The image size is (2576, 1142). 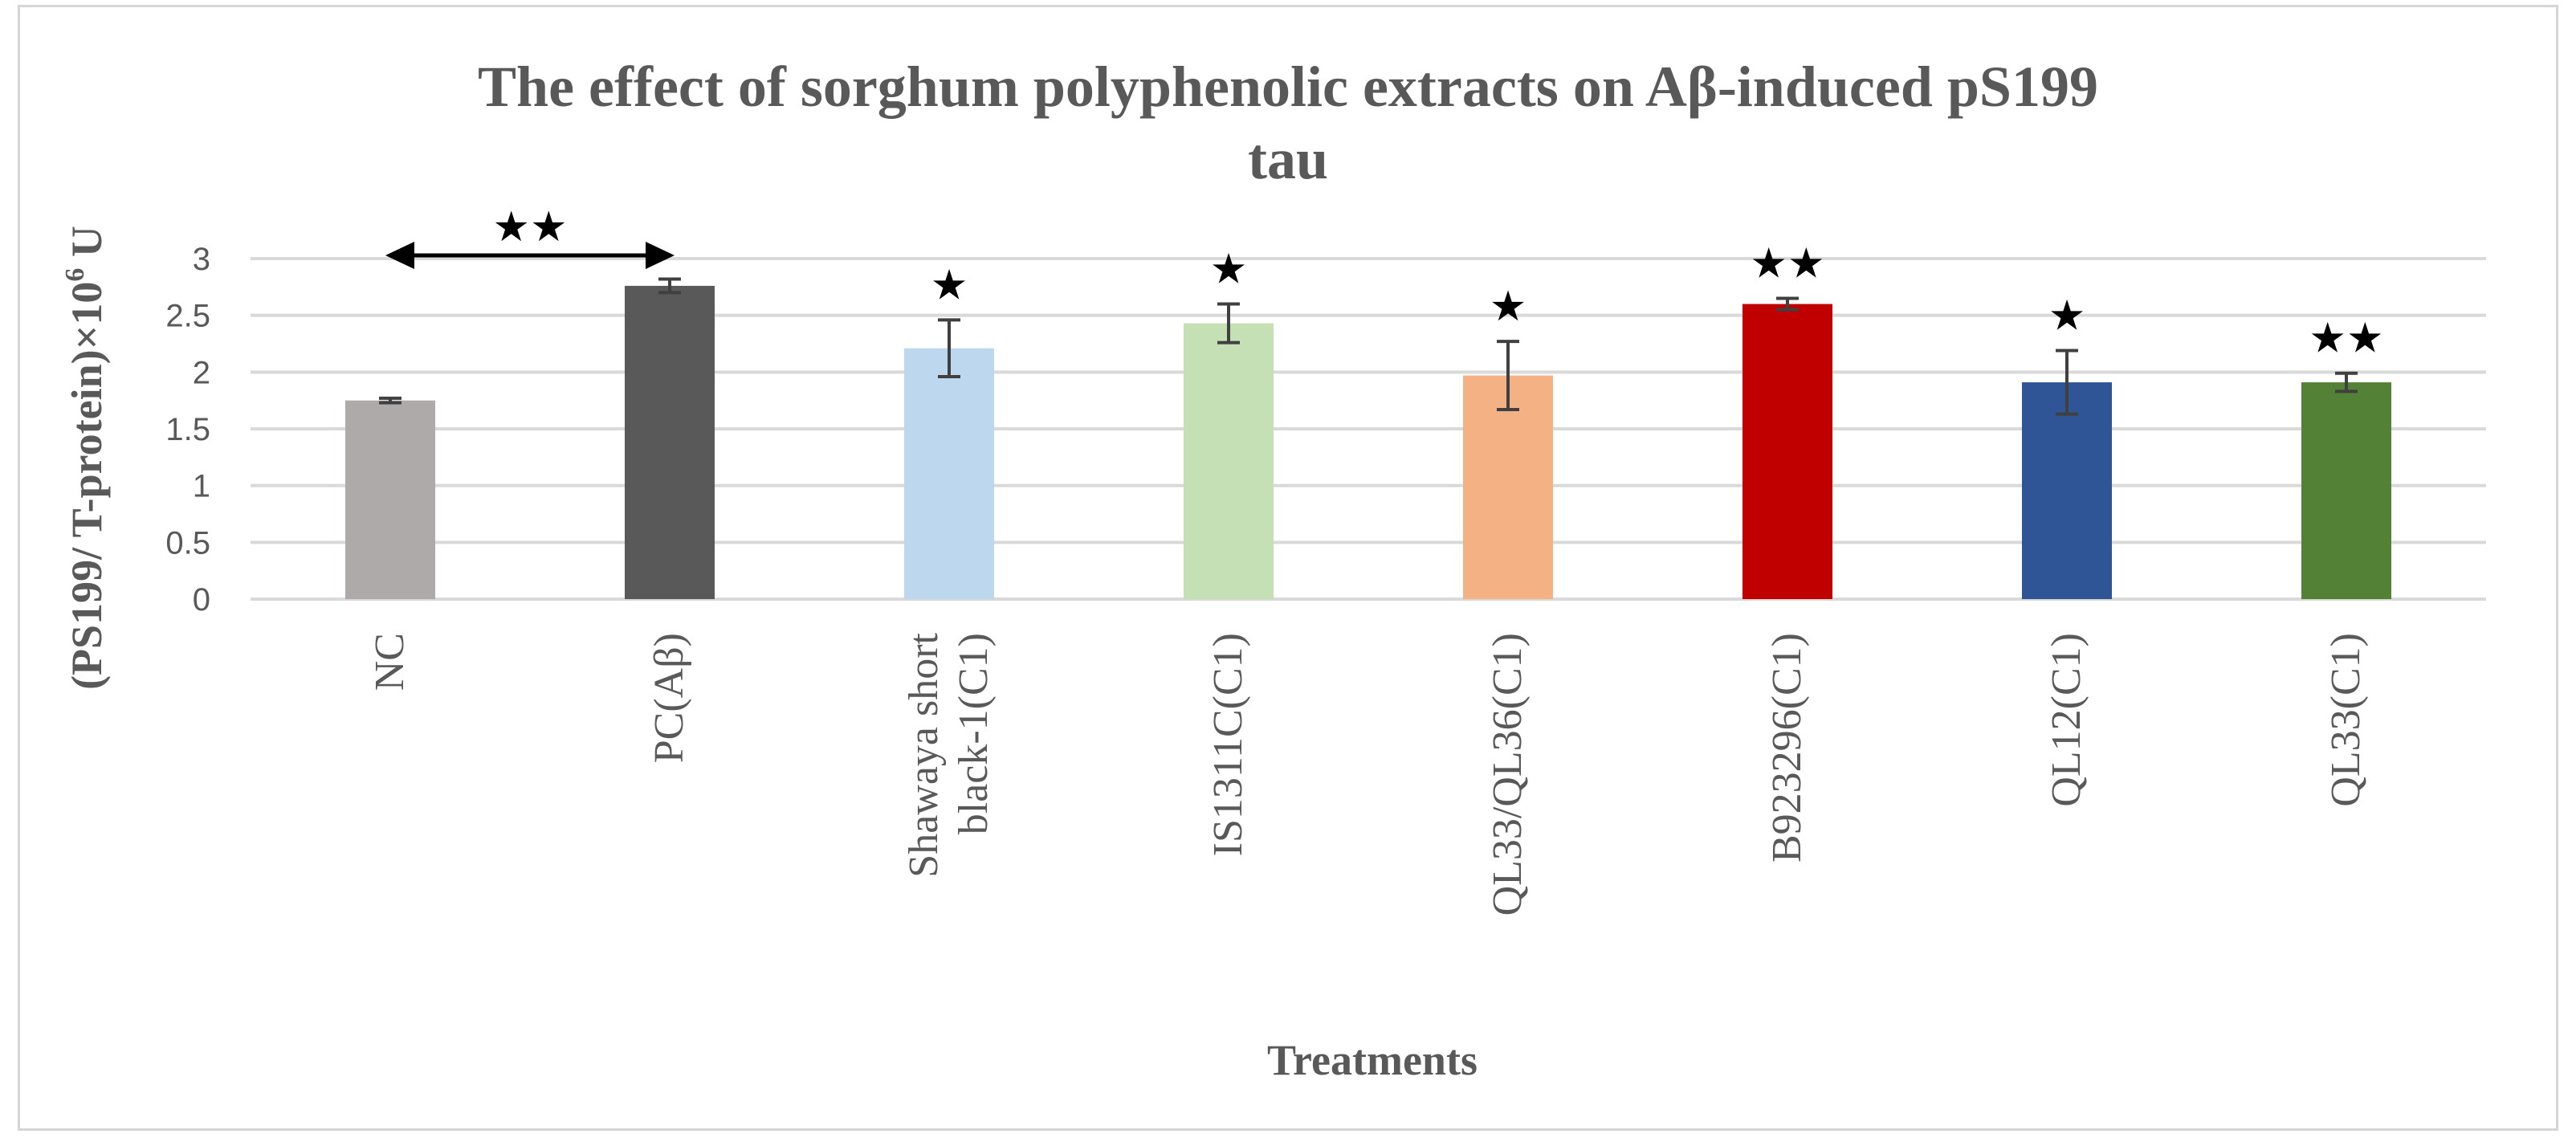 What do you see at coordinates (201, 259) in the screenshot?
I see `y-tick-label: 3` at bounding box center [201, 259].